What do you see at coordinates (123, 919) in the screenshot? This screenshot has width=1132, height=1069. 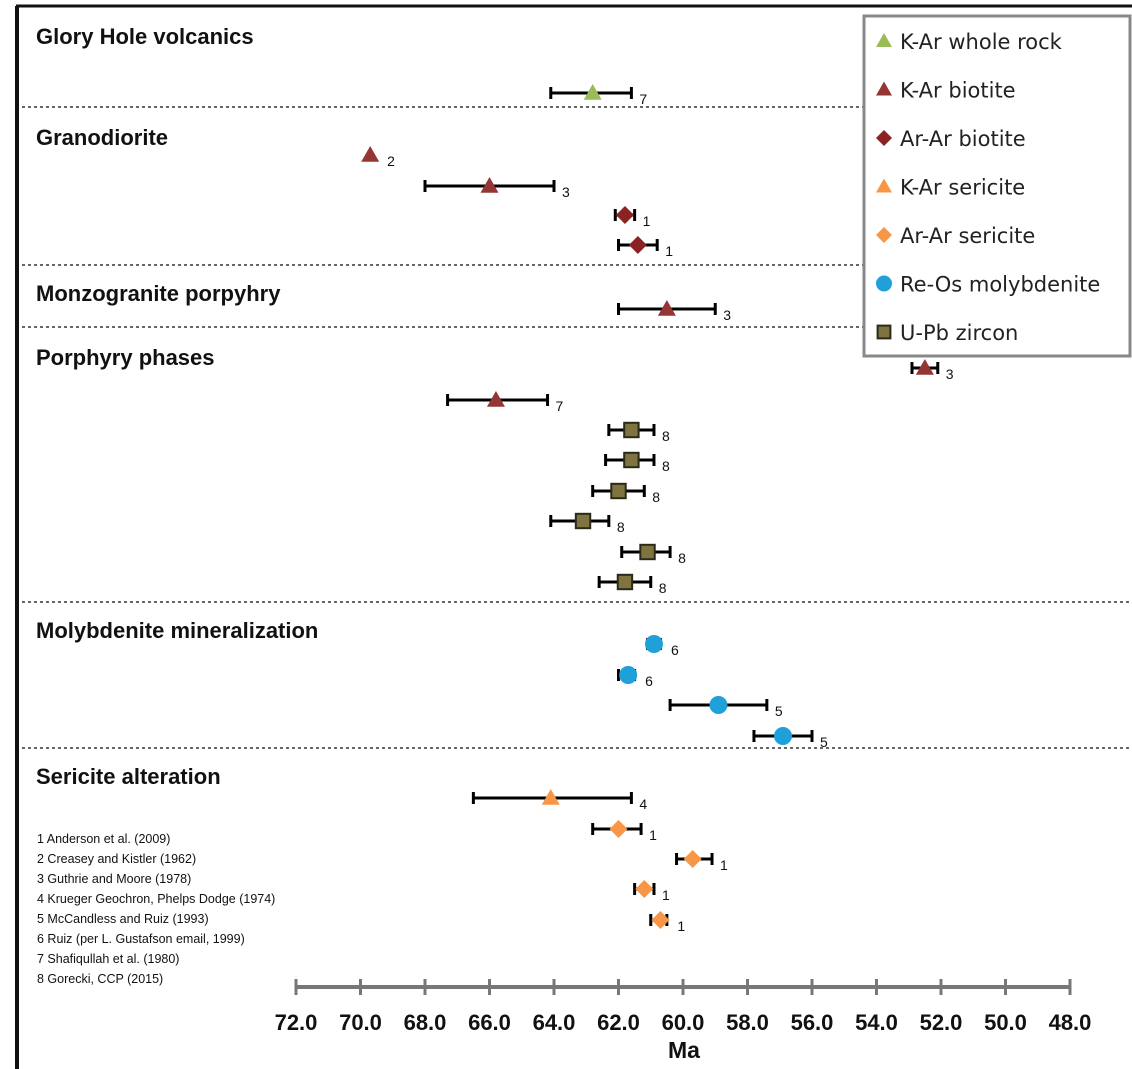 I see `reference-item: 5 McCandless and Ruiz (1993)` at bounding box center [123, 919].